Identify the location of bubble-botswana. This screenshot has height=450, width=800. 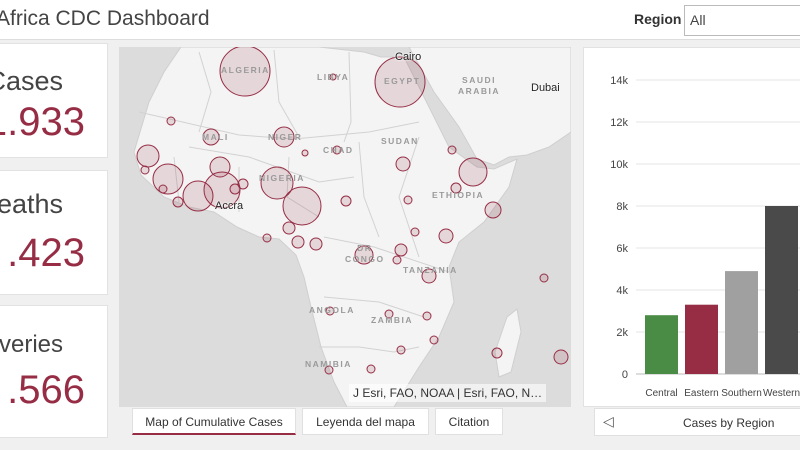
(371, 369).